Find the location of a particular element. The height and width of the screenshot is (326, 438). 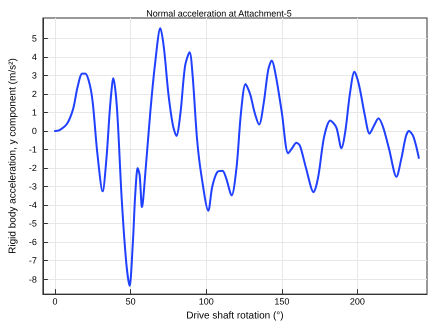

x-tick-label: 200 is located at coordinates (357, 301).